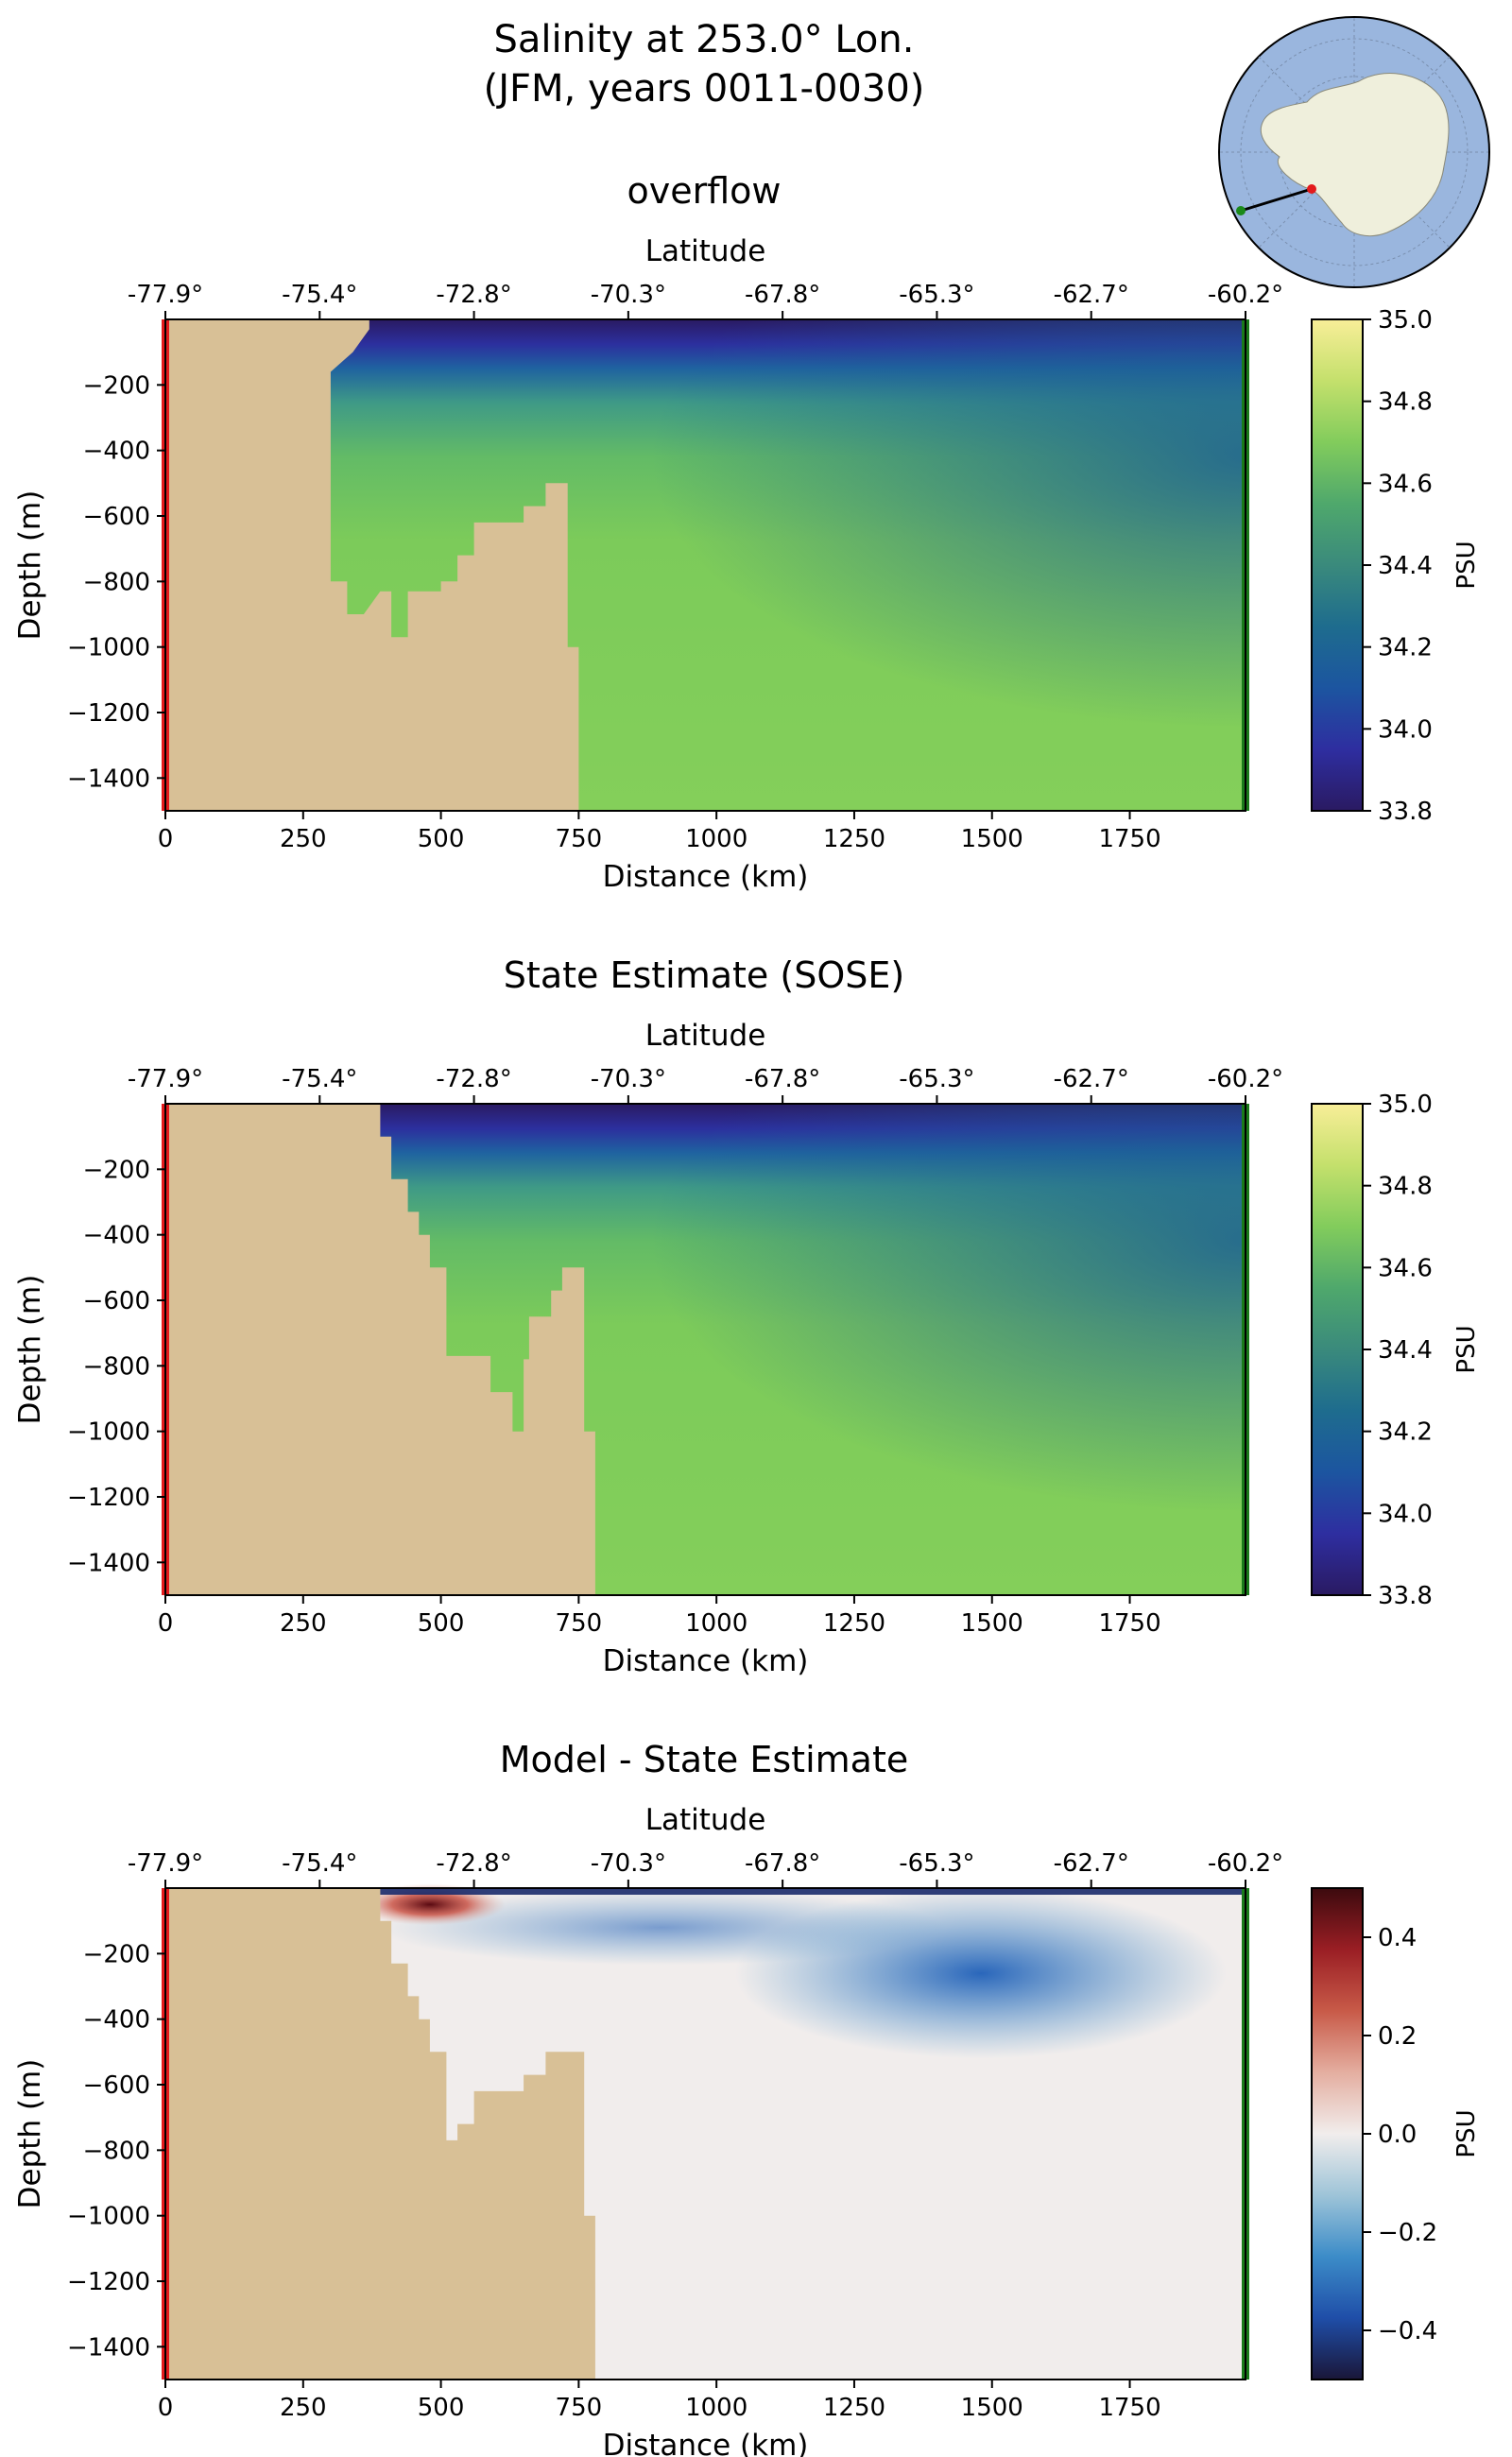 The width and height of the screenshot is (1512, 2457). I want to click on panel-3-title: Model - State Estimate, so click(704, 1759).